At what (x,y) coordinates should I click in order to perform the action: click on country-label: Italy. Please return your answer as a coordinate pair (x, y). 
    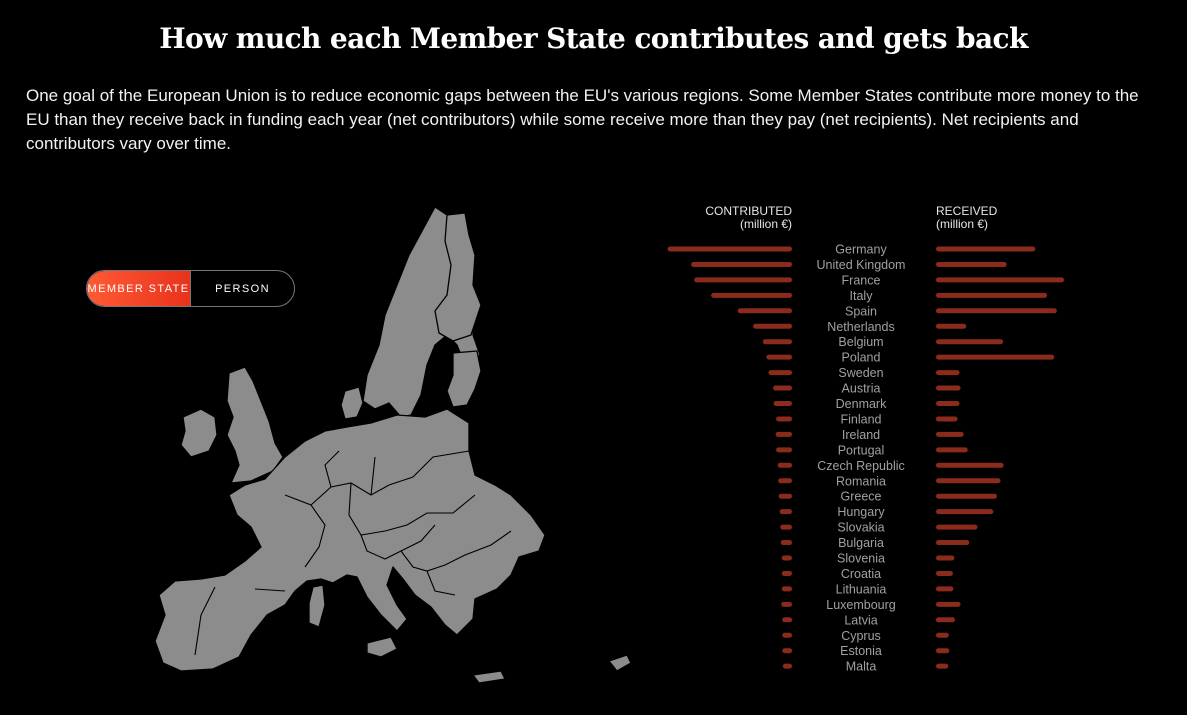
    Looking at the image, I should click on (862, 296).